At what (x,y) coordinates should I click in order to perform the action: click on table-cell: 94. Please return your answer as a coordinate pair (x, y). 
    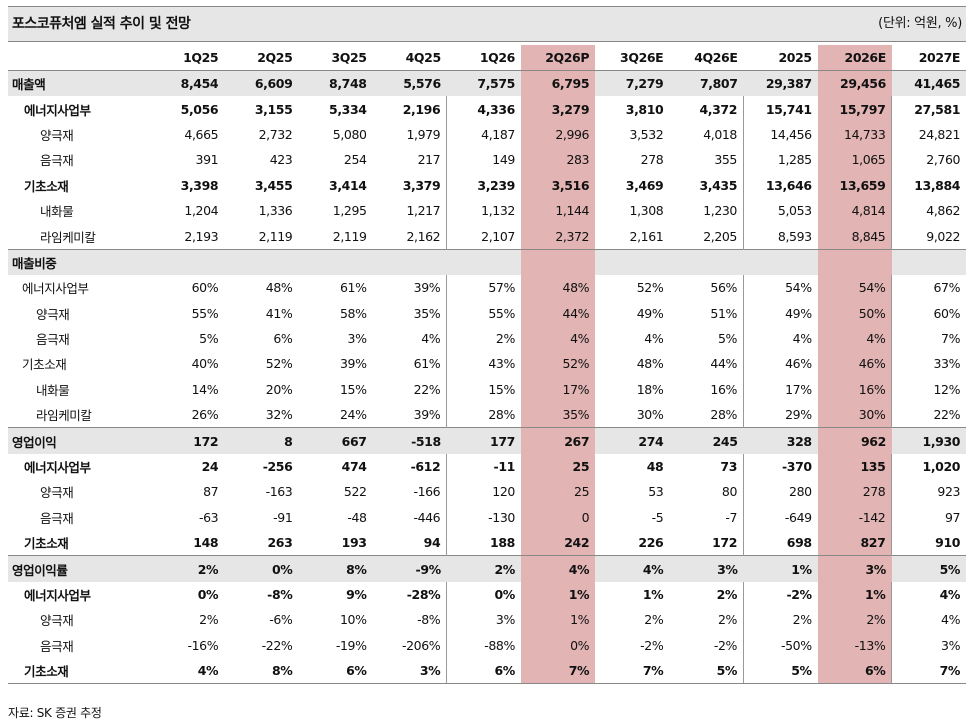
    Looking at the image, I should click on (432, 543).